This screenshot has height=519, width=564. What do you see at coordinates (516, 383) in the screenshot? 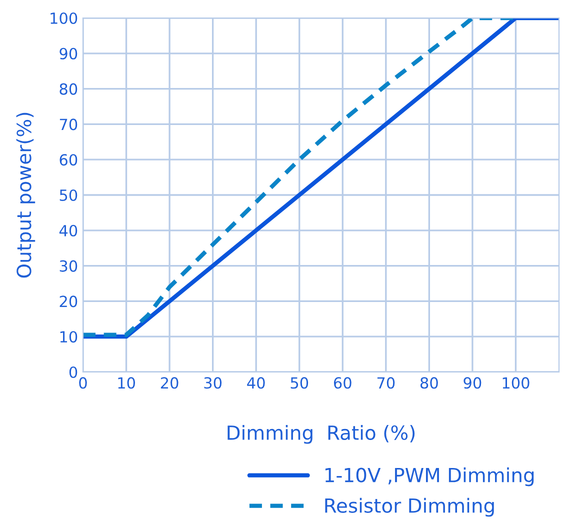
I see `x-tick-label: 100` at bounding box center [516, 383].